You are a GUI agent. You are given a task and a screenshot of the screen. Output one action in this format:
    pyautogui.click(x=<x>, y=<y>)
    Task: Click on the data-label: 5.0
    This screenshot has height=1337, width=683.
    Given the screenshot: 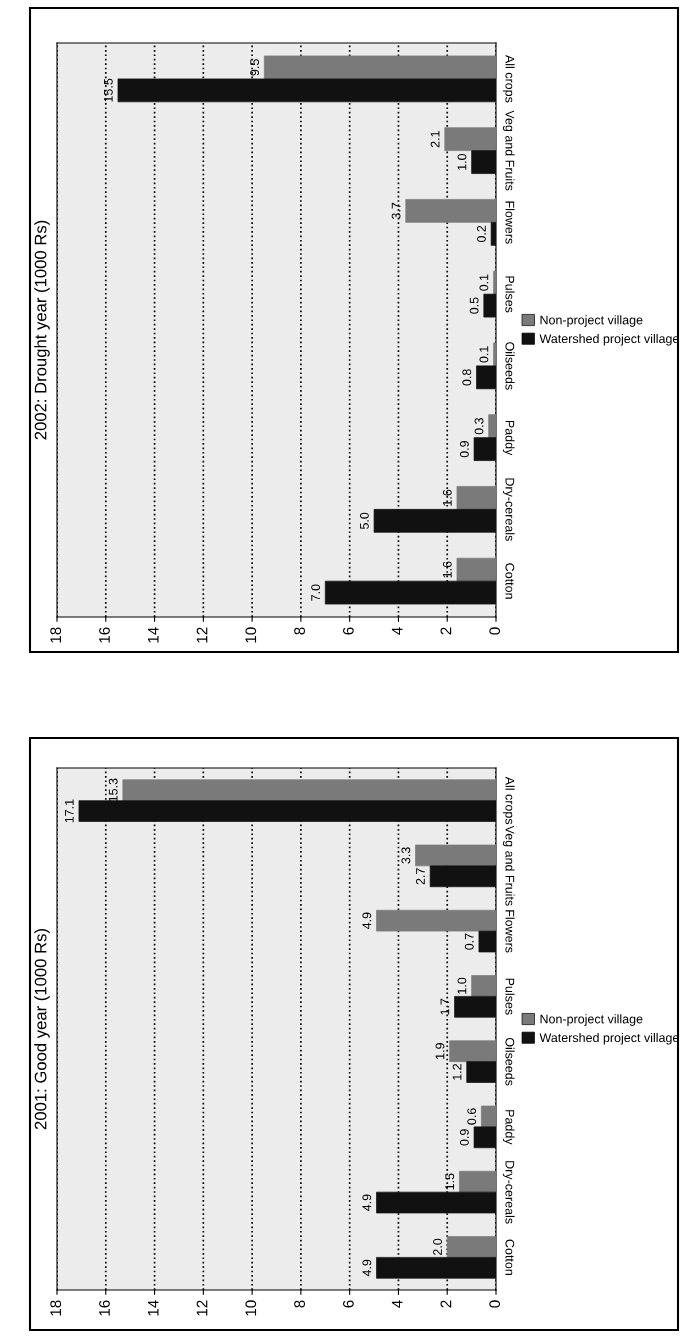 What is the action you would take?
    pyautogui.click(x=364, y=521)
    